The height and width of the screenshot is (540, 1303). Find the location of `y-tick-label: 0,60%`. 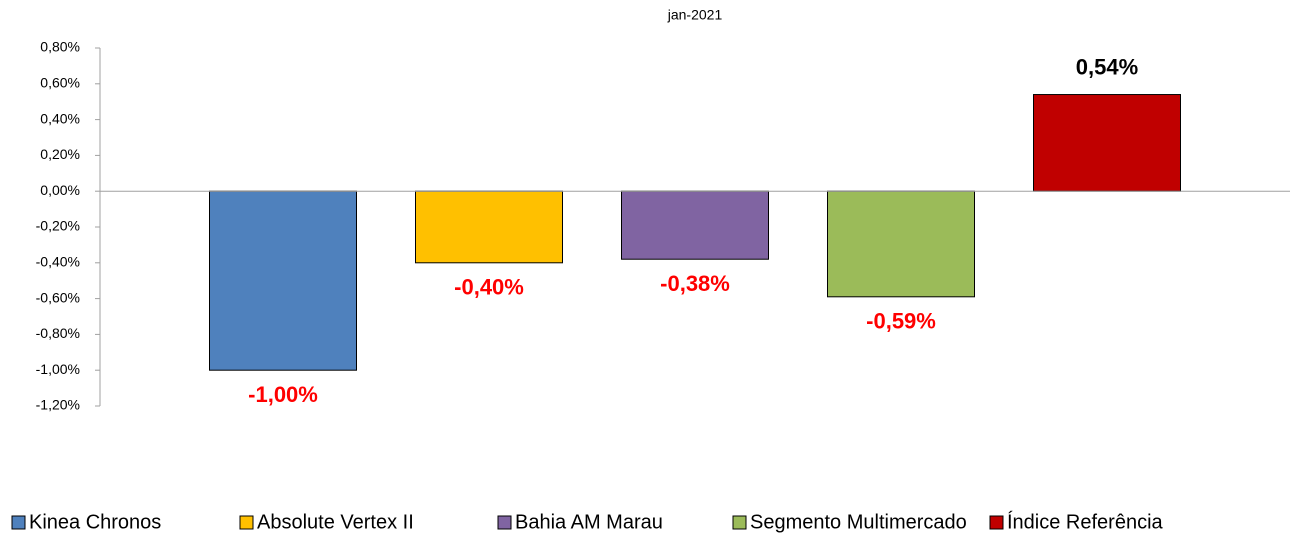

y-tick-label: 0,60% is located at coordinates (60, 83).